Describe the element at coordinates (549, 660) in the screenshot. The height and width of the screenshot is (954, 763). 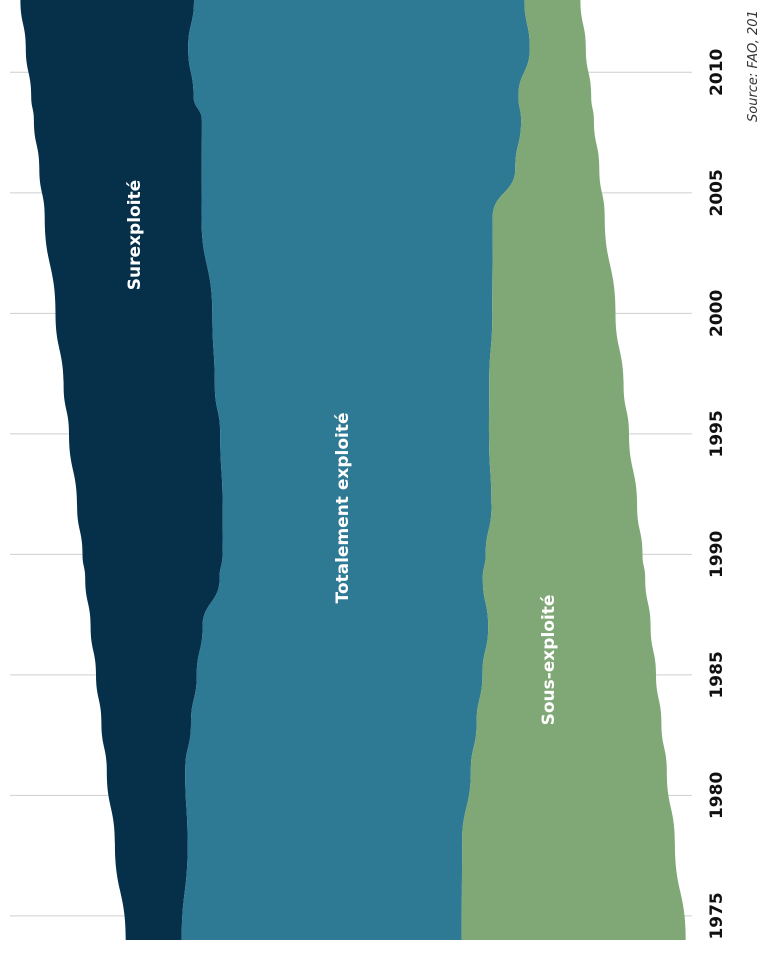
I see `series-label: Sous-exploité` at that location.